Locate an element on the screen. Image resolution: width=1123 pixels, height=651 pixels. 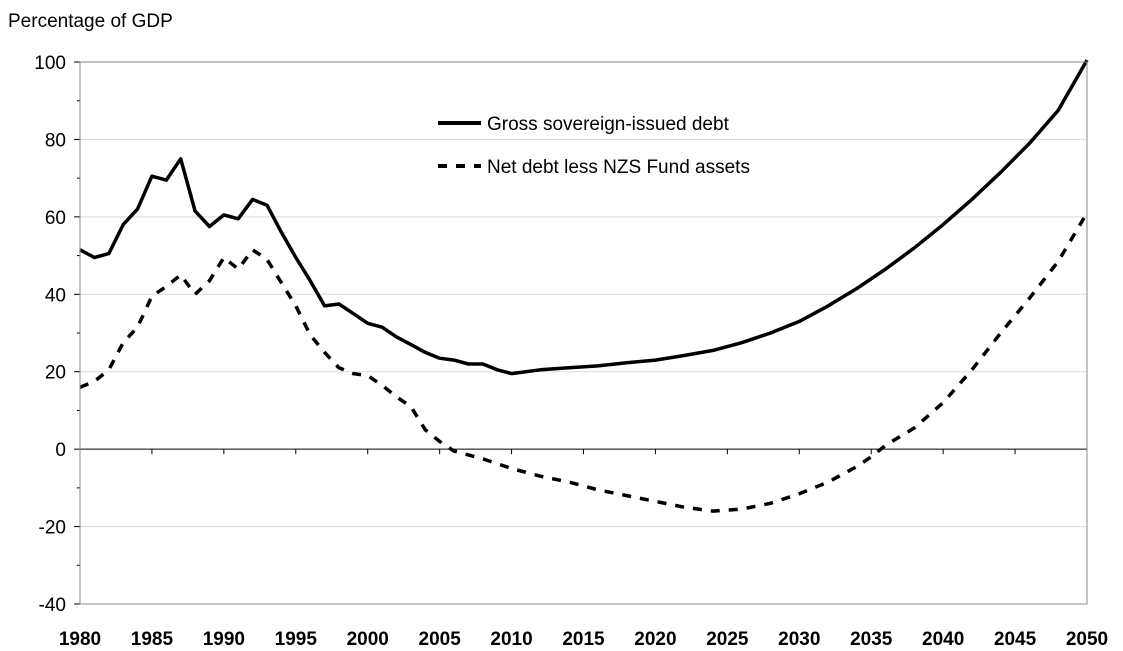
x-tick-label: 1980 is located at coordinates (80, 639).